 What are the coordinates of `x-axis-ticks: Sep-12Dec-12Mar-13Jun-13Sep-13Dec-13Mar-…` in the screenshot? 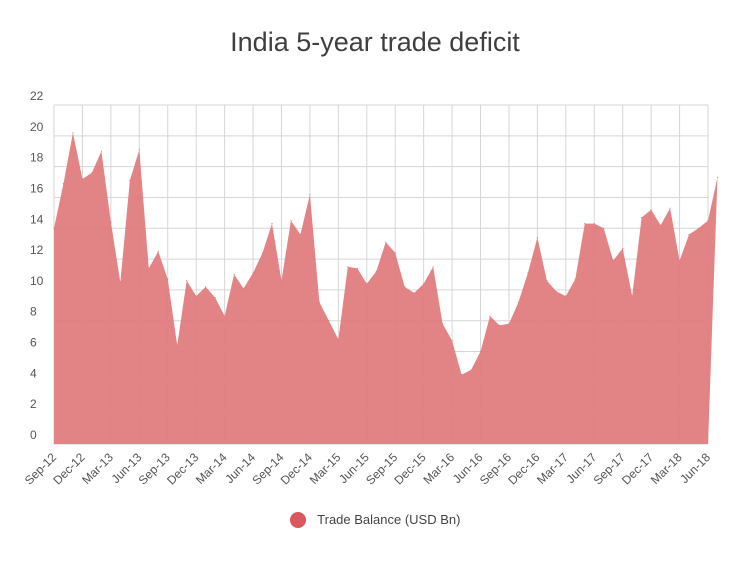 It's located at (367, 468).